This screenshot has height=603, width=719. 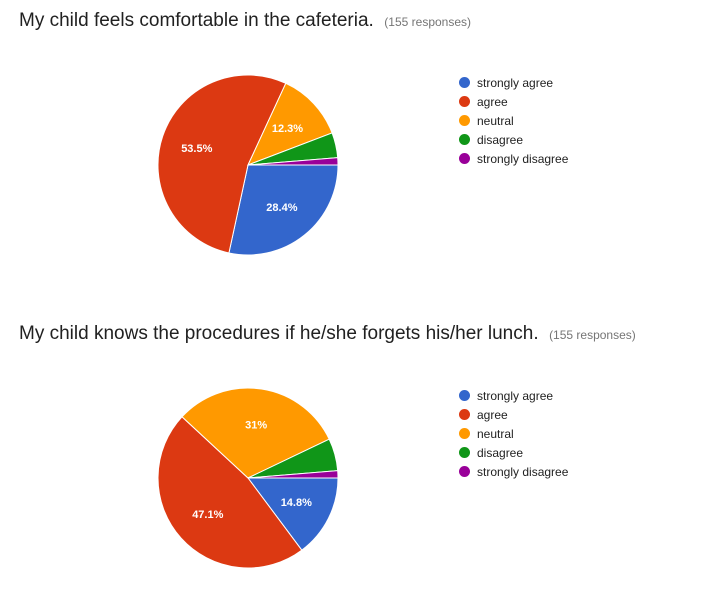 I want to click on slice-label-neutral: 31%, so click(x=256, y=426).